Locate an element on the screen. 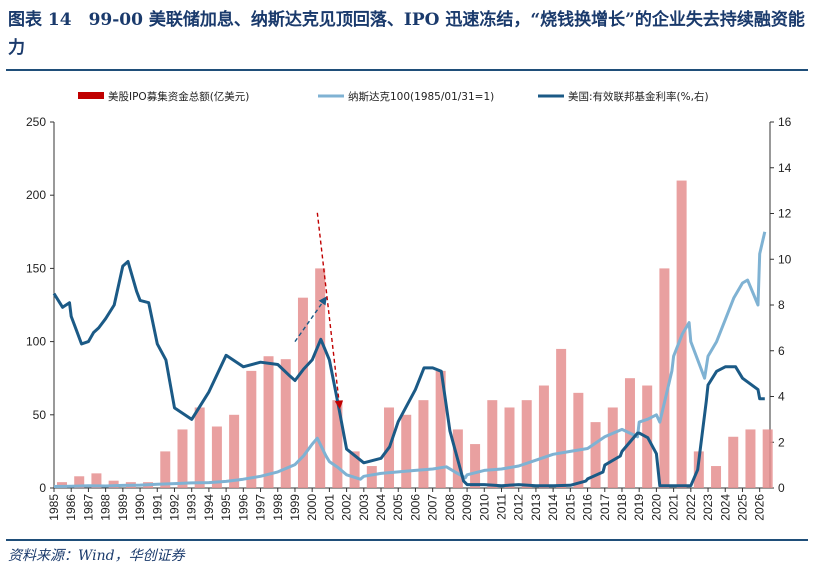 The height and width of the screenshot is (571, 814). x-tick-label: 2025 is located at coordinates (742, 507).